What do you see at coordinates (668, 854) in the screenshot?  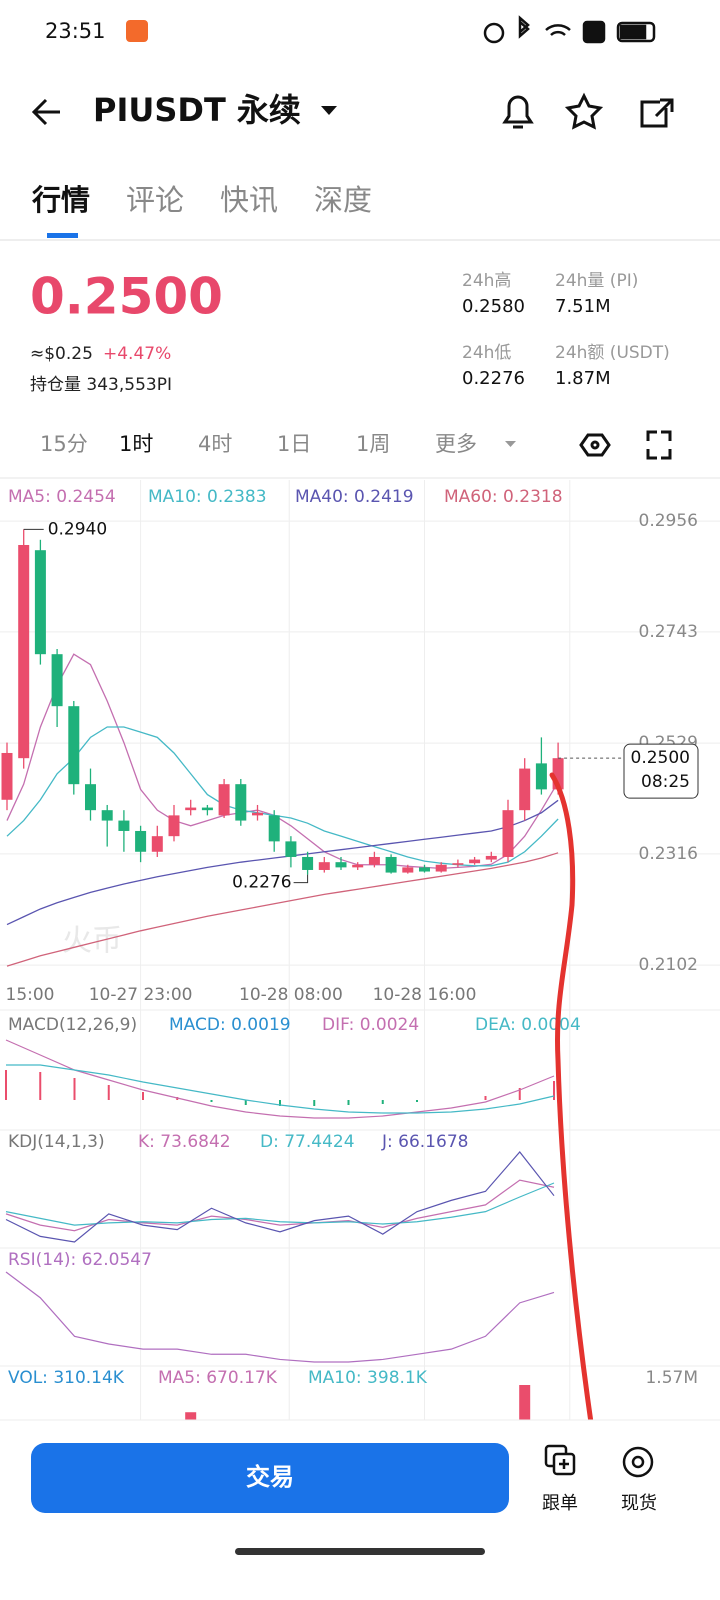 I see `y-tick-label: 0.2316` at bounding box center [668, 854].